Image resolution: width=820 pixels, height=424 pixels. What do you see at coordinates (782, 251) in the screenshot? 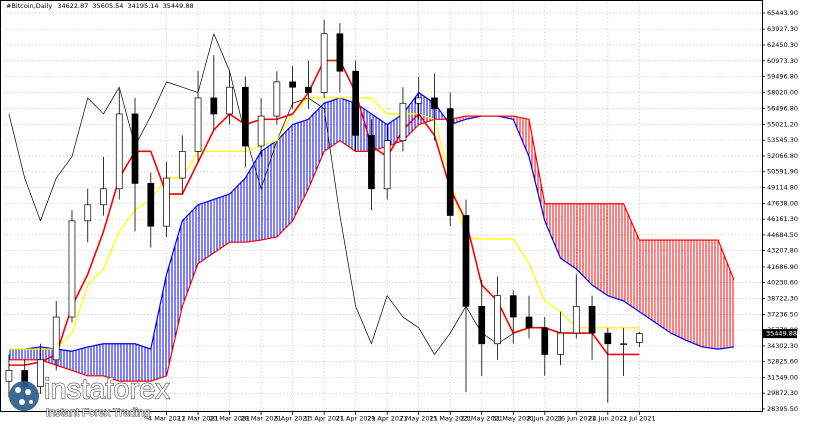
I see `y-tick-label: 43207.80` at bounding box center [782, 251].